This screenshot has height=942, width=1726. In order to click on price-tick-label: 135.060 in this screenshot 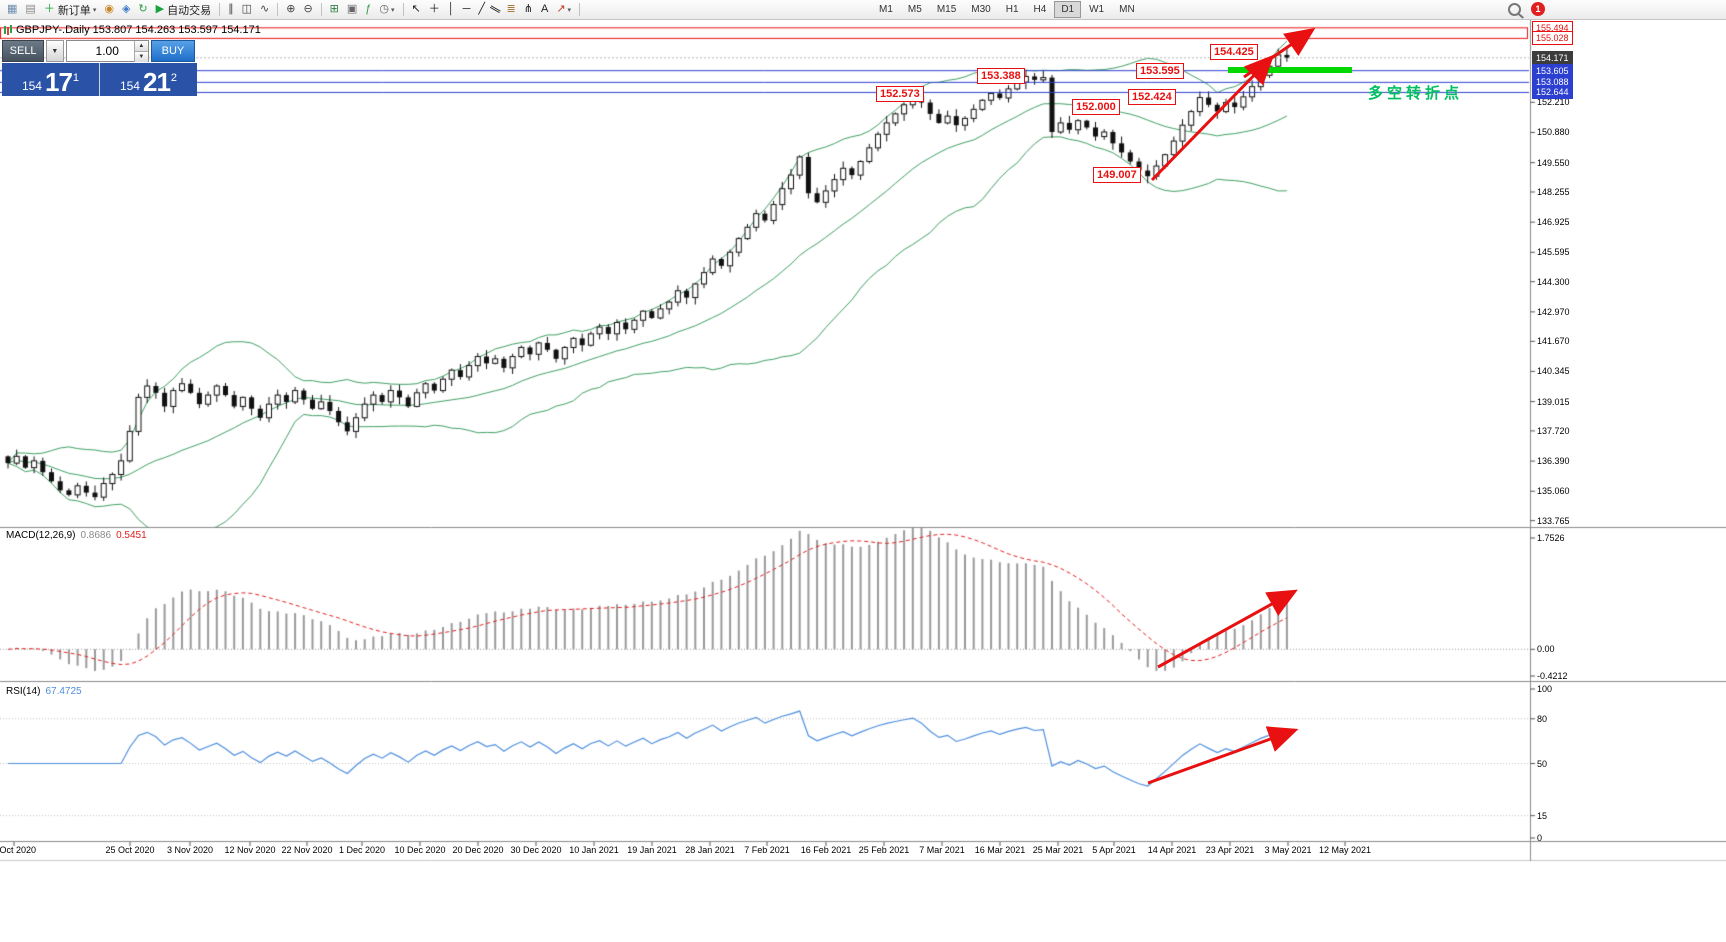, I will do `click(1553, 491)`.